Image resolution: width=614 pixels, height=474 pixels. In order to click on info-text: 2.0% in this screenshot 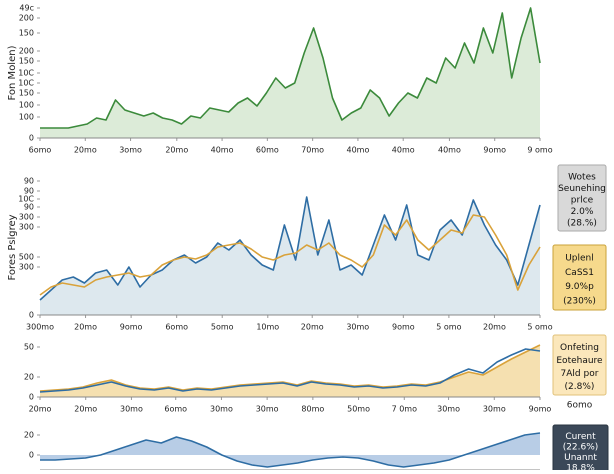, I will do `click(582, 212)`.